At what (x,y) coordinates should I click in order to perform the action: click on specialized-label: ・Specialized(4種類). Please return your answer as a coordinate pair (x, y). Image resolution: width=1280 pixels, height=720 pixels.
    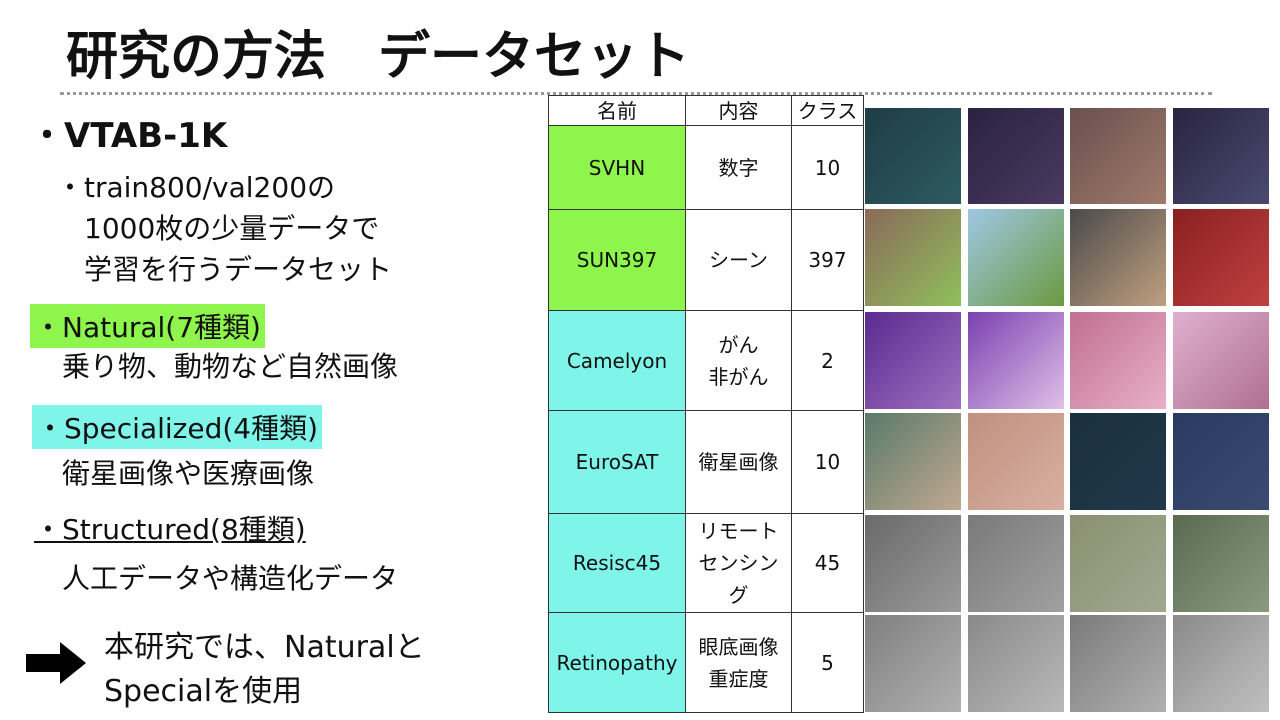
    Looking at the image, I should click on (177, 427).